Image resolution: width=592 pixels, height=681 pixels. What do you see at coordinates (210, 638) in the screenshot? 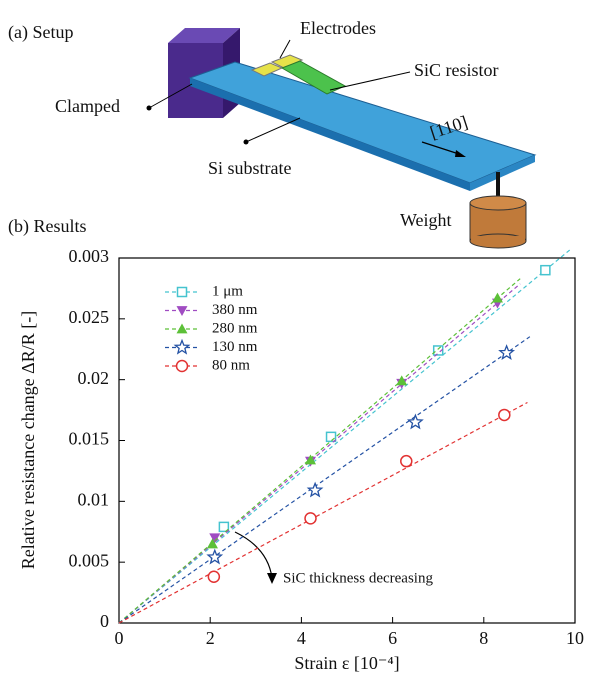
I see `x-tick-label: 2` at bounding box center [210, 638].